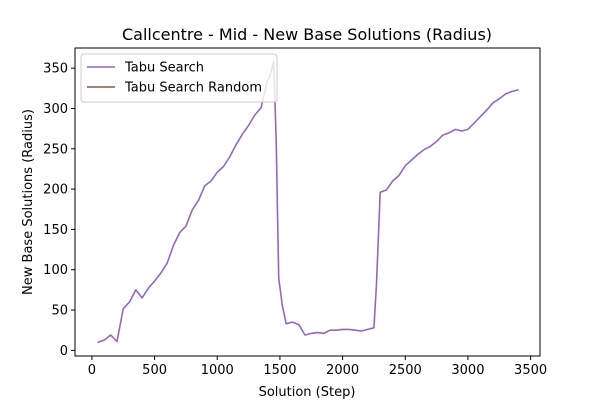 The width and height of the screenshot is (600, 404). I want to click on y-axis-label: New Base Solutions (Radius), so click(28, 202).